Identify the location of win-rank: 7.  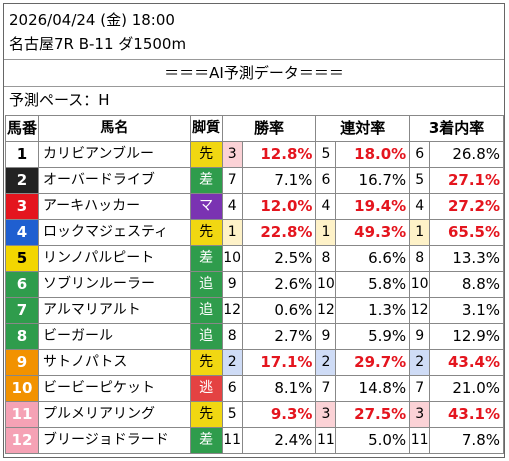
(232, 180).